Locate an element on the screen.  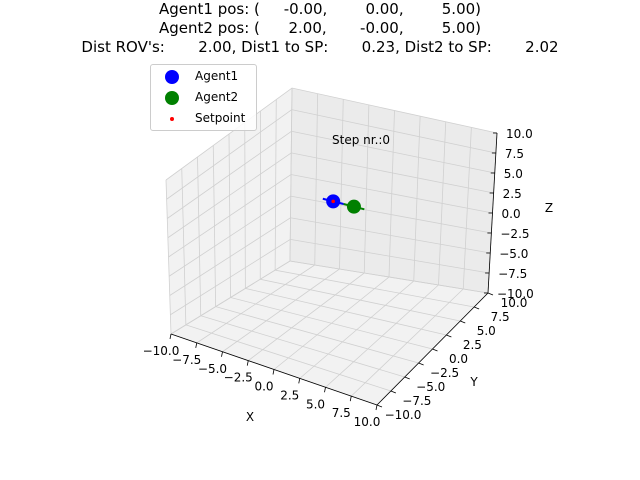
x-tick-label: −10.0 is located at coordinates (161, 351).